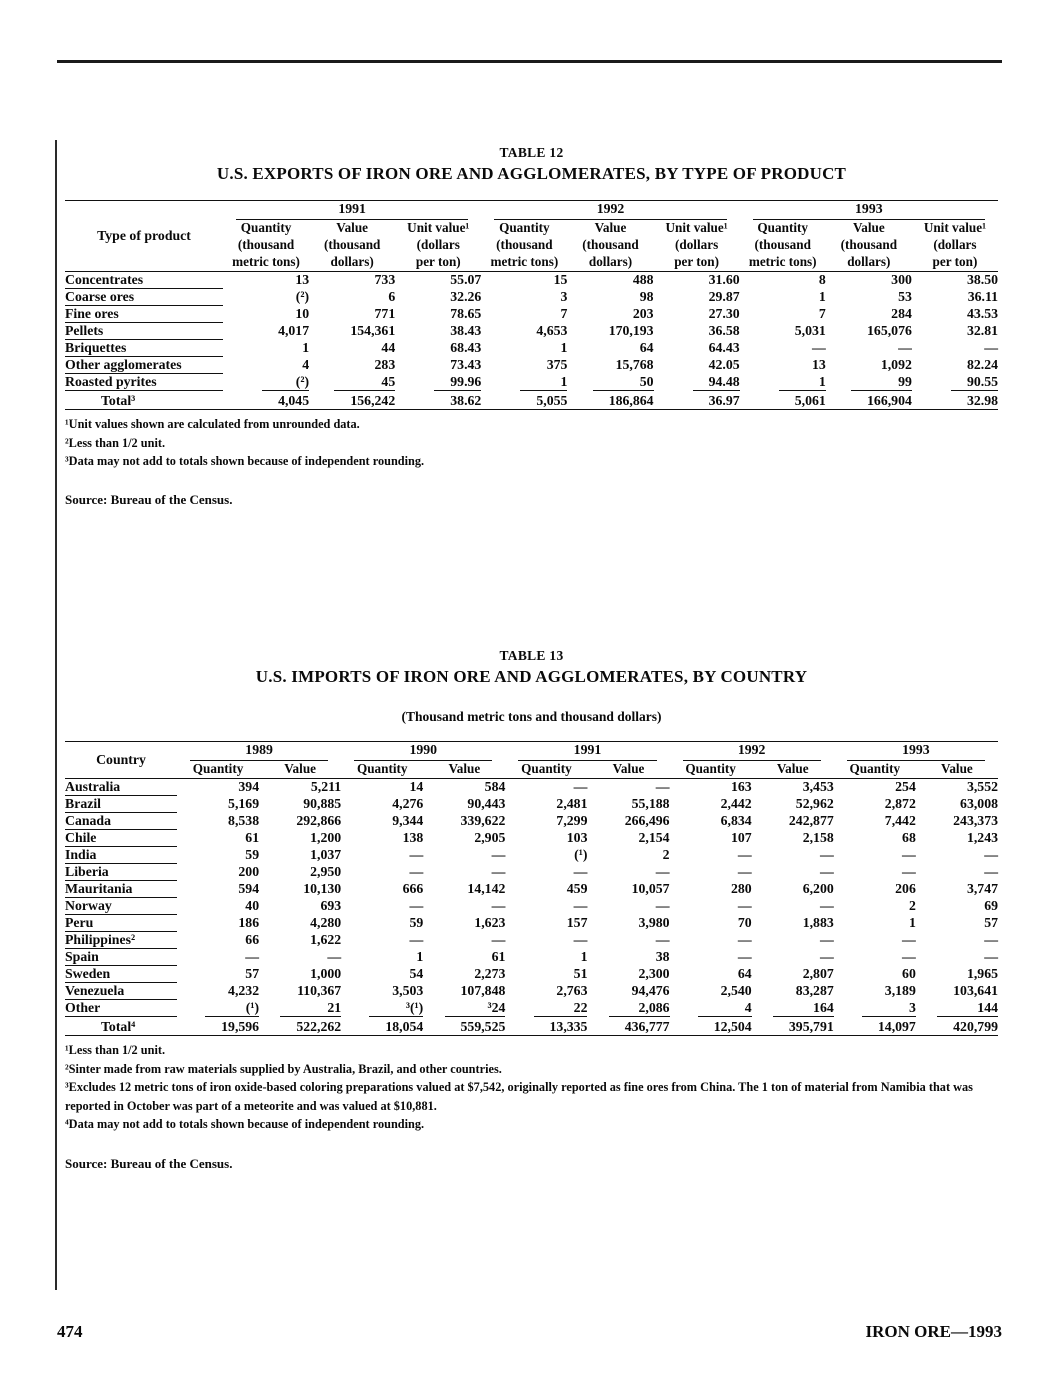 The image size is (1054, 1380). What do you see at coordinates (416, 974) in the screenshot?
I see `cell-value: 54` at bounding box center [416, 974].